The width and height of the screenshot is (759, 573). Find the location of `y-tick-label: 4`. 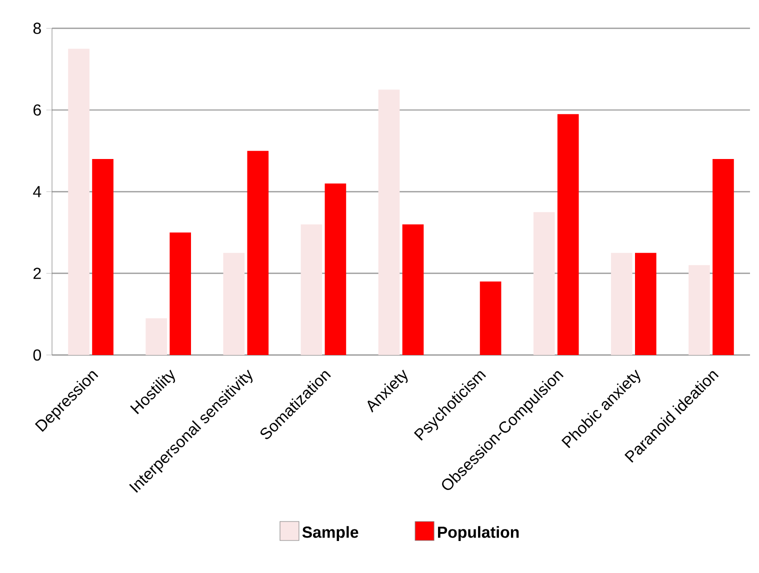

y-tick-label: 4 is located at coordinates (37, 192).